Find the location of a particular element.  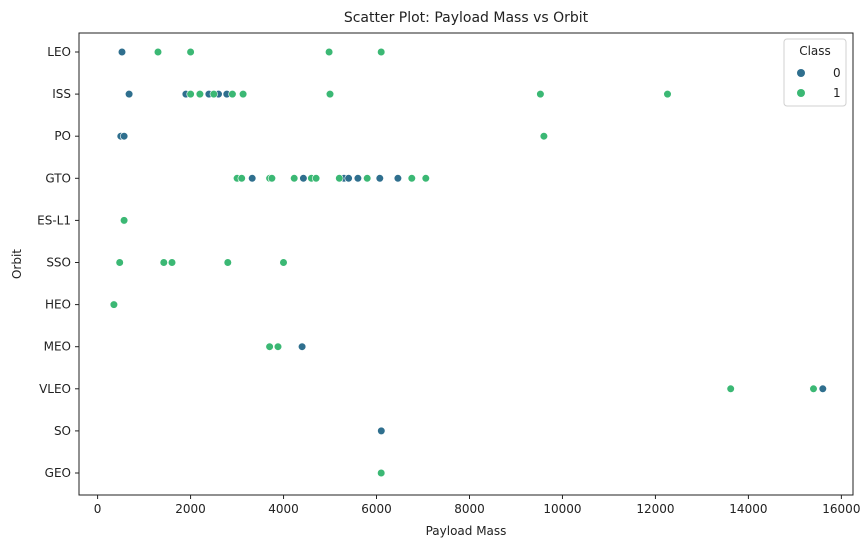

x-tick-label: 16000 is located at coordinates (841, 509).